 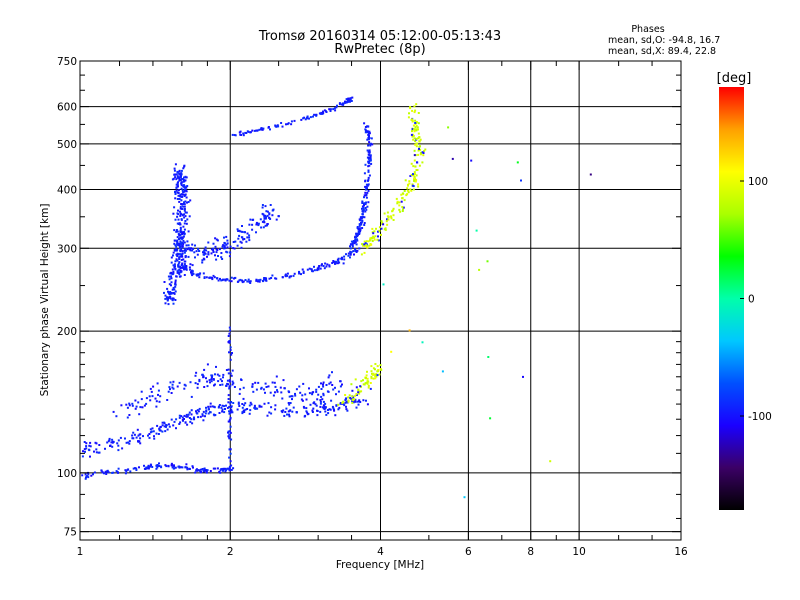 What do you see at coordinates (380, 565) in the screenshot?
I see `x-axis-label: Frequency [MHz]` at bounding box center [380, 565].